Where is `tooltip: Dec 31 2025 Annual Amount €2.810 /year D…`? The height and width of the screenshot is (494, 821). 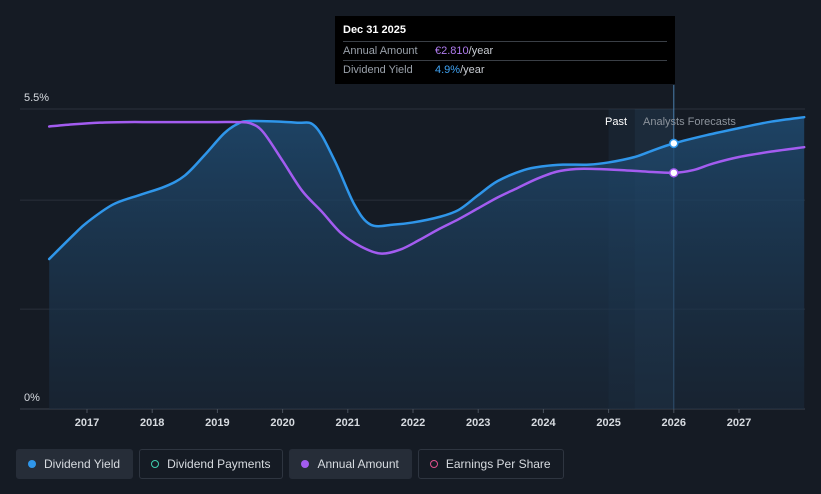
tooltip: Dec 31 2025 Annual Amount €2.810 /year D… is located at coordinates (505, 50).